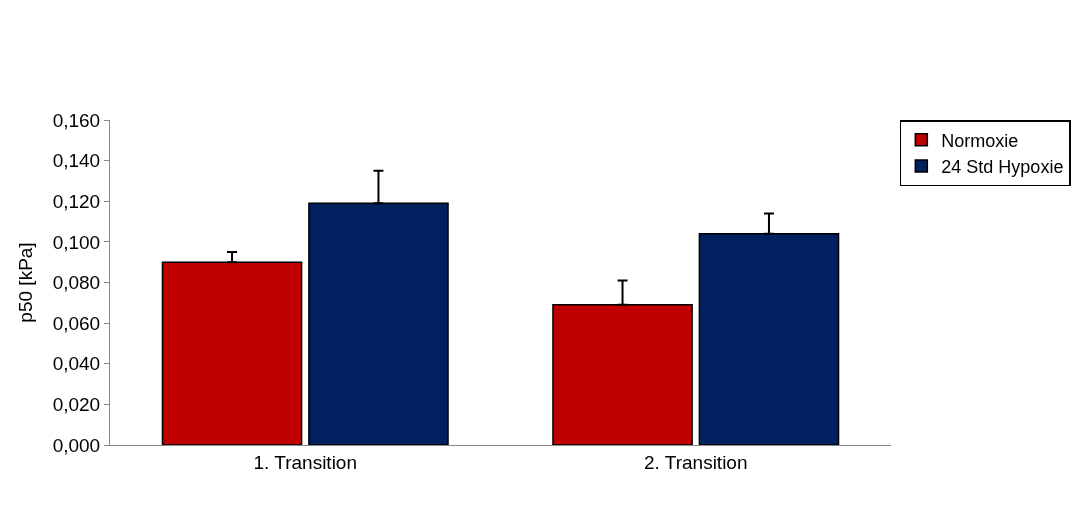 This screenshot has width=1082, height=505. What do you see at coordinates (76, 364) in the screenshot?
I see `y-tick-label: 0,040` at bounding box center [76, 364].